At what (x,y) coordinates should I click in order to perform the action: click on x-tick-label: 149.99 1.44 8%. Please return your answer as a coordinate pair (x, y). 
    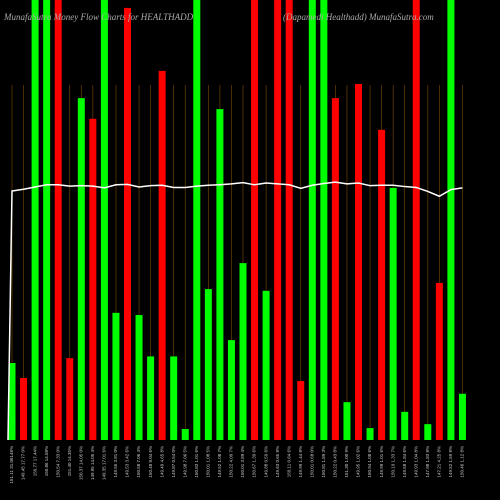
    Looking at the image, I should click on (300, 462).